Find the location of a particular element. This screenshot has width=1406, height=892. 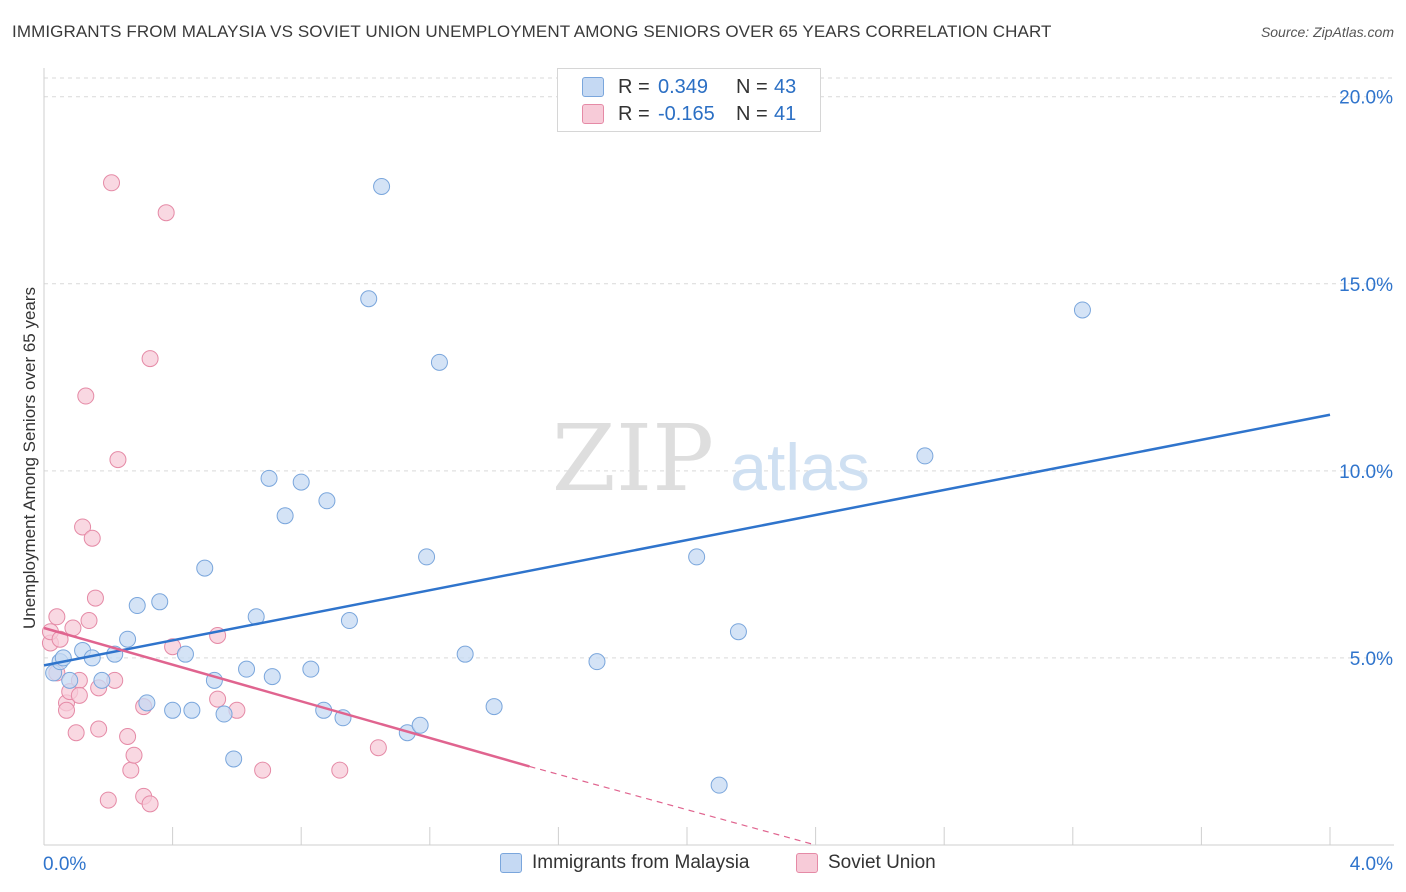

soviet-swatch is located at coordinates (593, 114).